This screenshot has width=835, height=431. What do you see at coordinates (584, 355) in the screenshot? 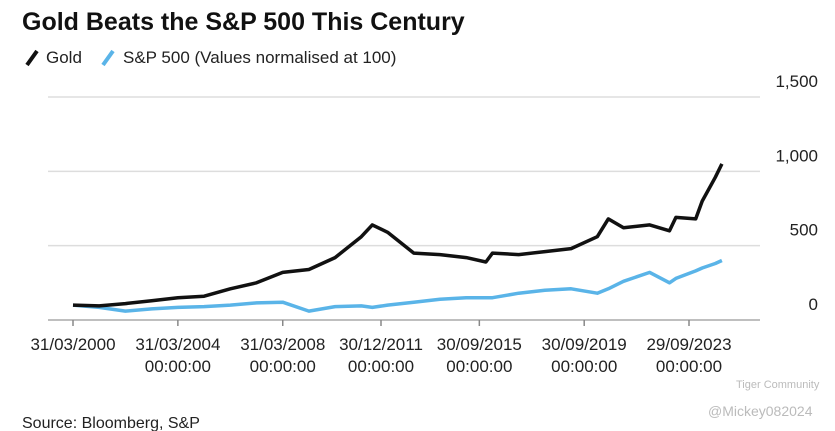
I see `x-tick-label: 30/09/2019 00:00:00` at bounding box center [584, 355].